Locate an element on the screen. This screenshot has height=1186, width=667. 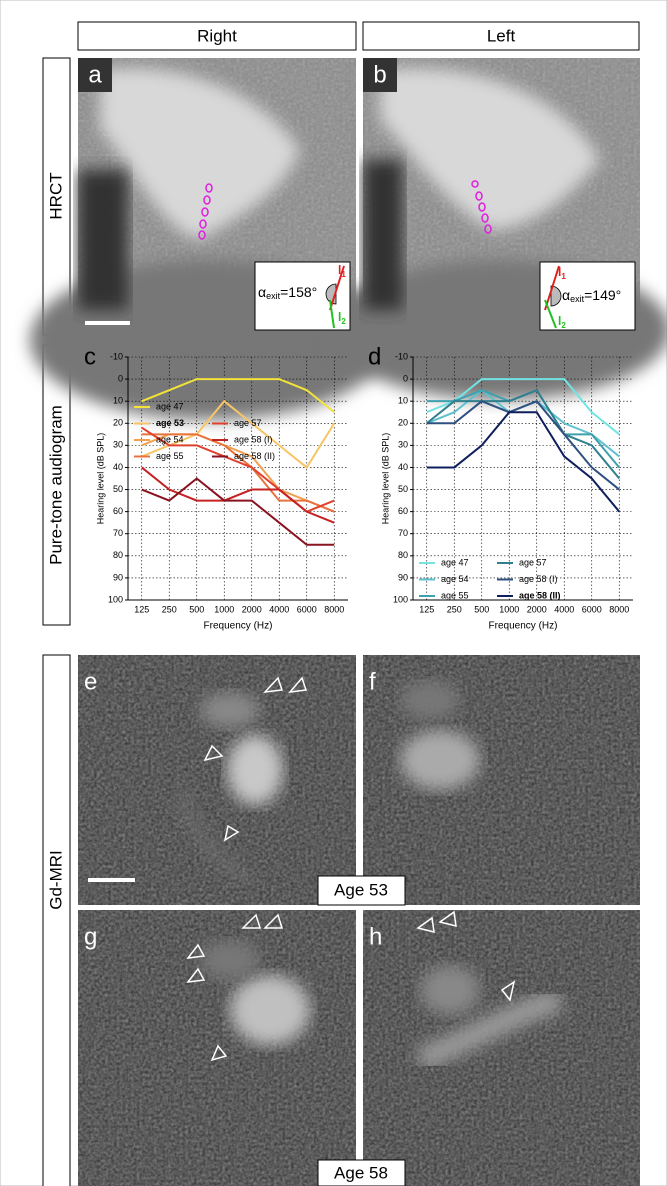
angle-label: αexit=149° is located at coordinates (591, 296).